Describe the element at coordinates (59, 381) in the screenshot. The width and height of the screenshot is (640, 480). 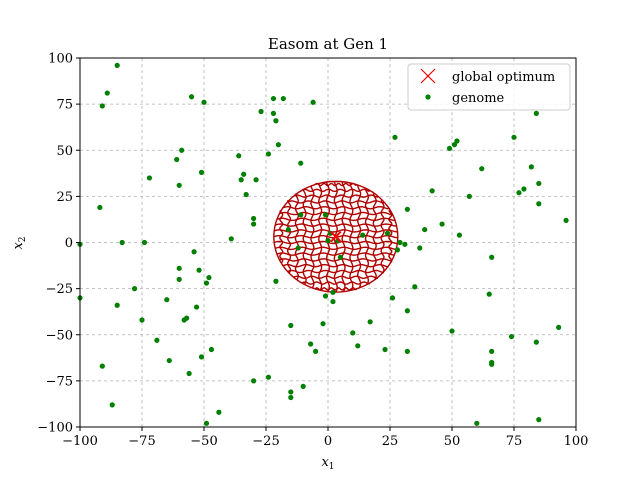
I see `y-tick-label: −75` at that location.